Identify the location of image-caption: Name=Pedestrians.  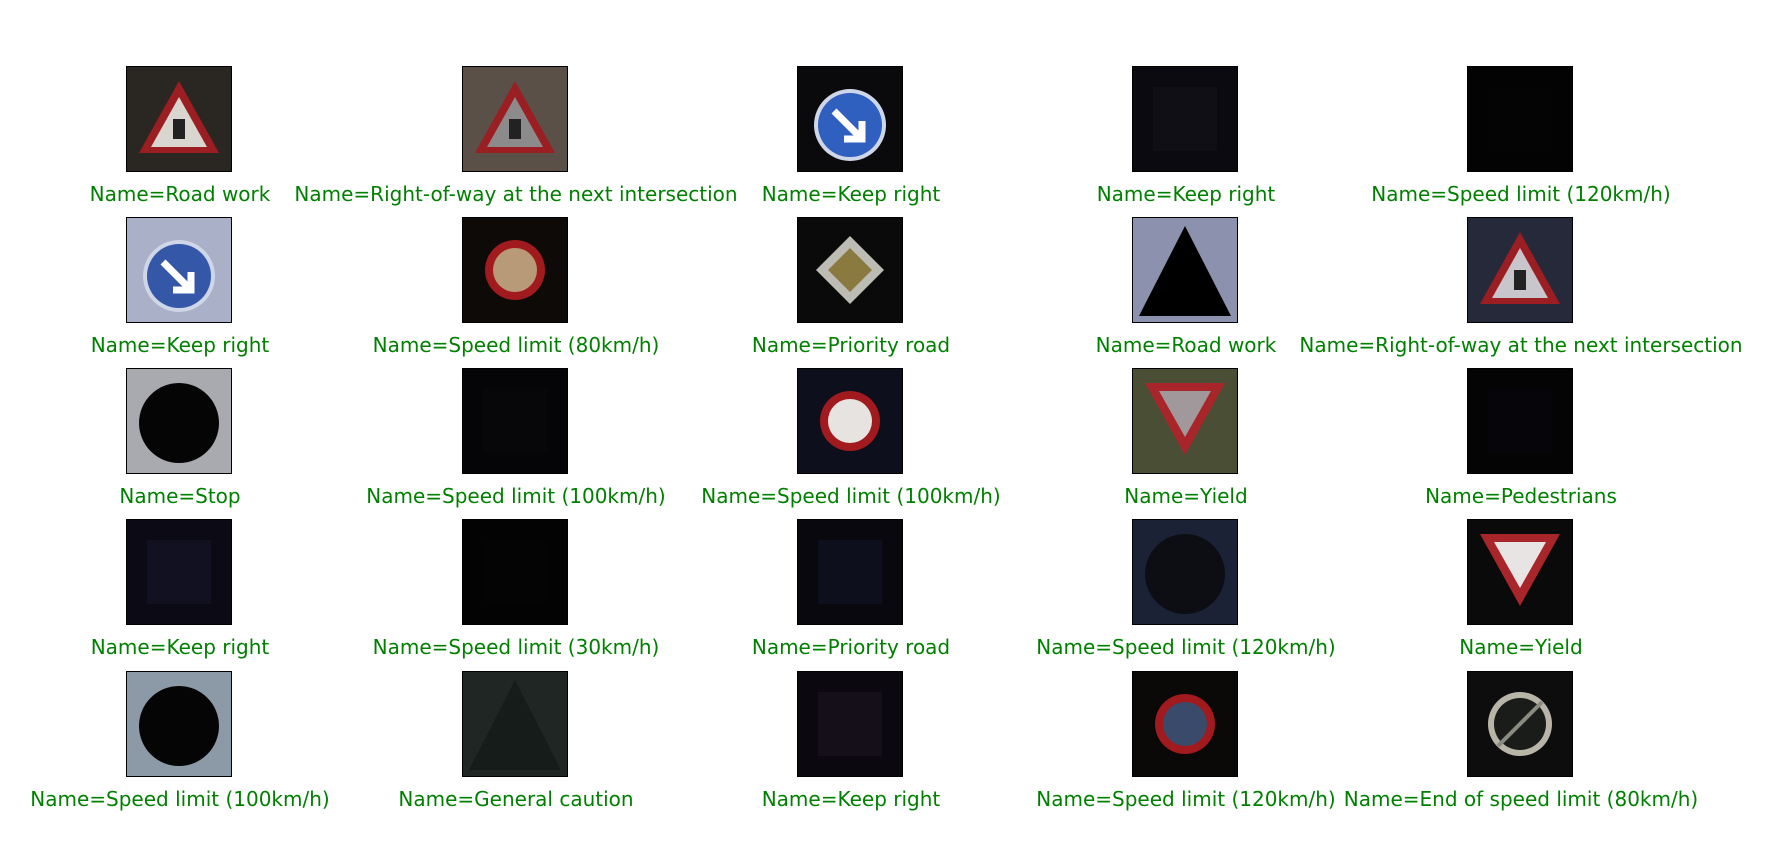
(1521, 496).